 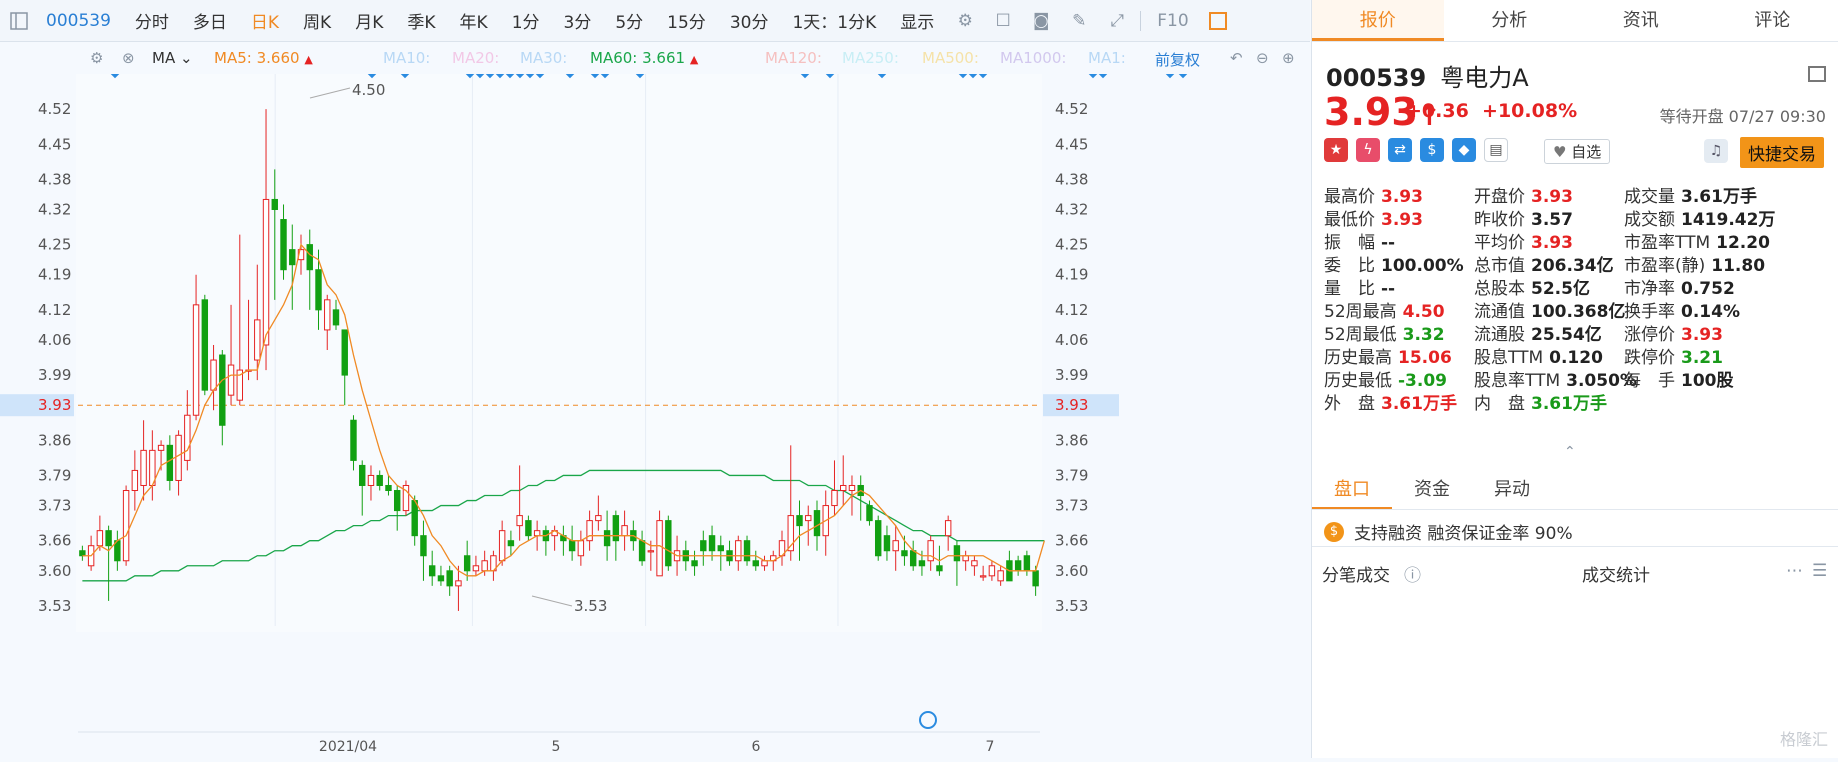 What do you see at coordinates (1288, 58) in the screenshot?
I see `zoom-in-icon: ⊕` at bounding box center [1288, 58].